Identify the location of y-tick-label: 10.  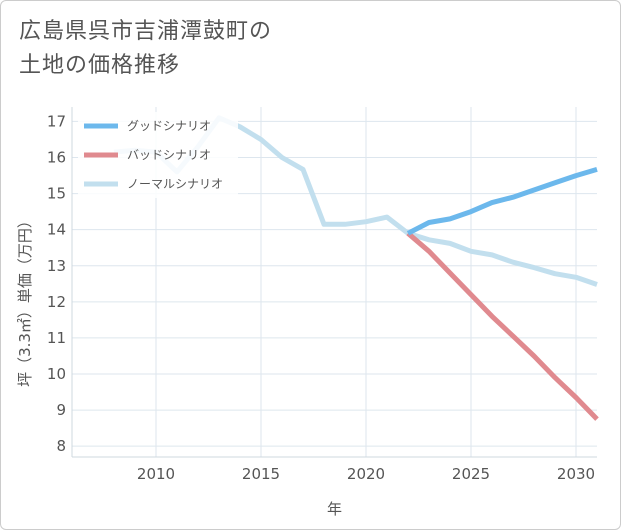
(56, 374).